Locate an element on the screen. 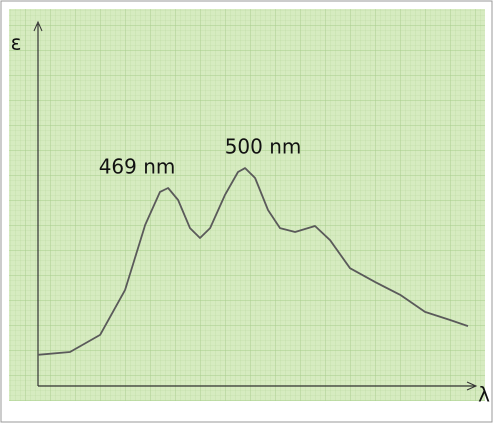  y-axis-label: ε is located at coordinates (16, 43).